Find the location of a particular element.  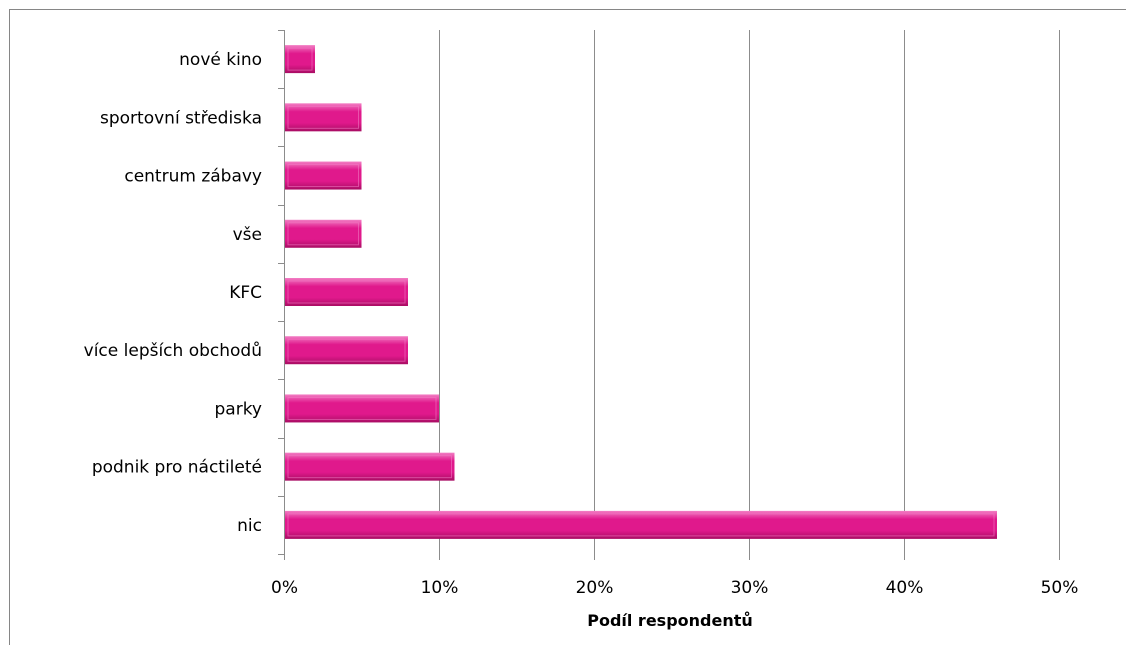

x-axis-title: Podíl respondentů is located at coordinates (670, 620).